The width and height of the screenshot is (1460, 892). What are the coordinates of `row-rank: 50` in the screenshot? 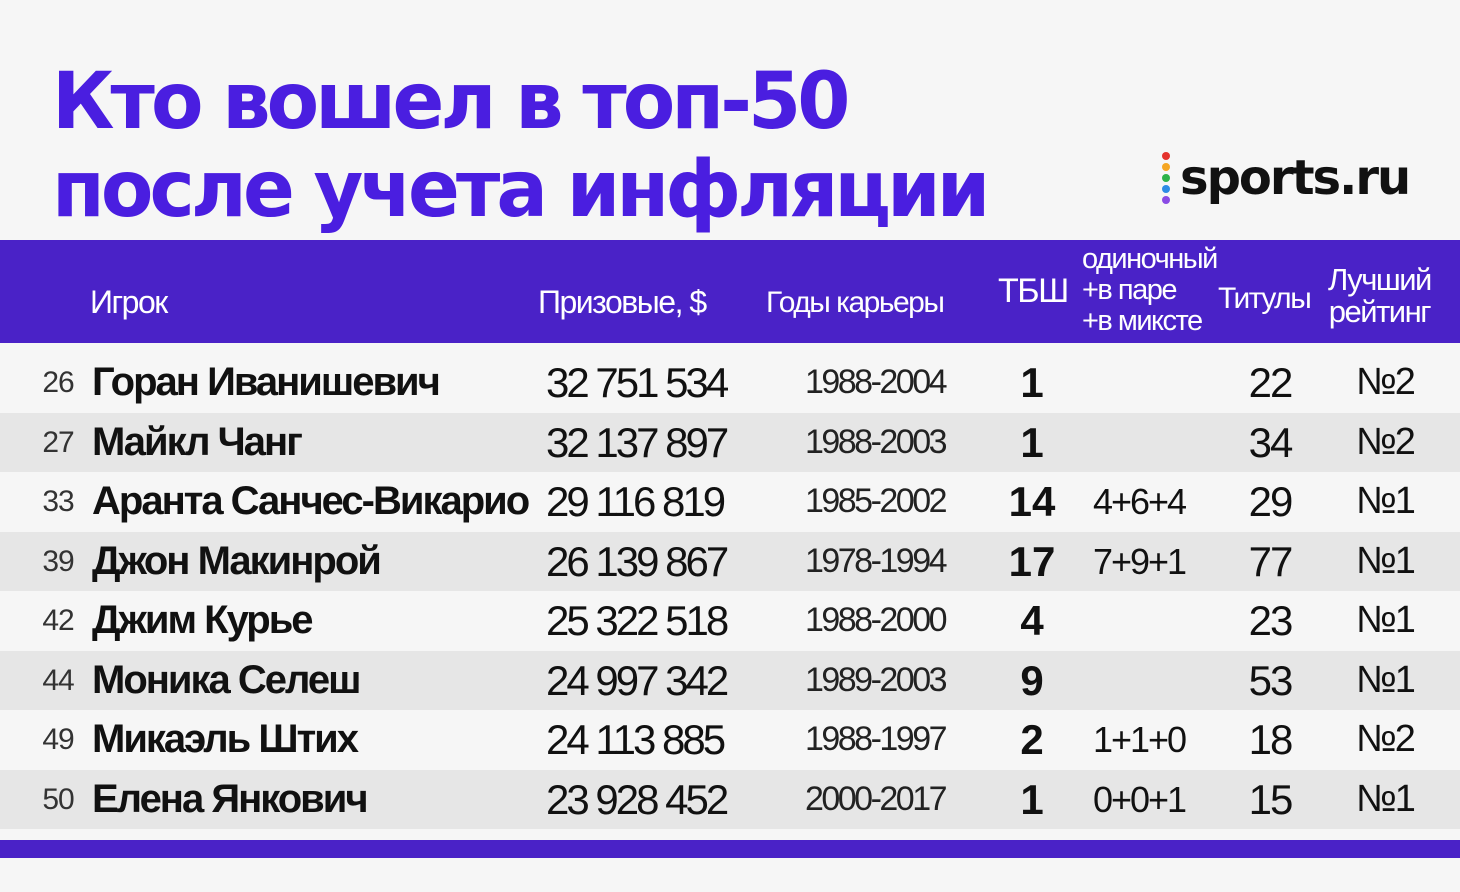 It's located at (58, 799).